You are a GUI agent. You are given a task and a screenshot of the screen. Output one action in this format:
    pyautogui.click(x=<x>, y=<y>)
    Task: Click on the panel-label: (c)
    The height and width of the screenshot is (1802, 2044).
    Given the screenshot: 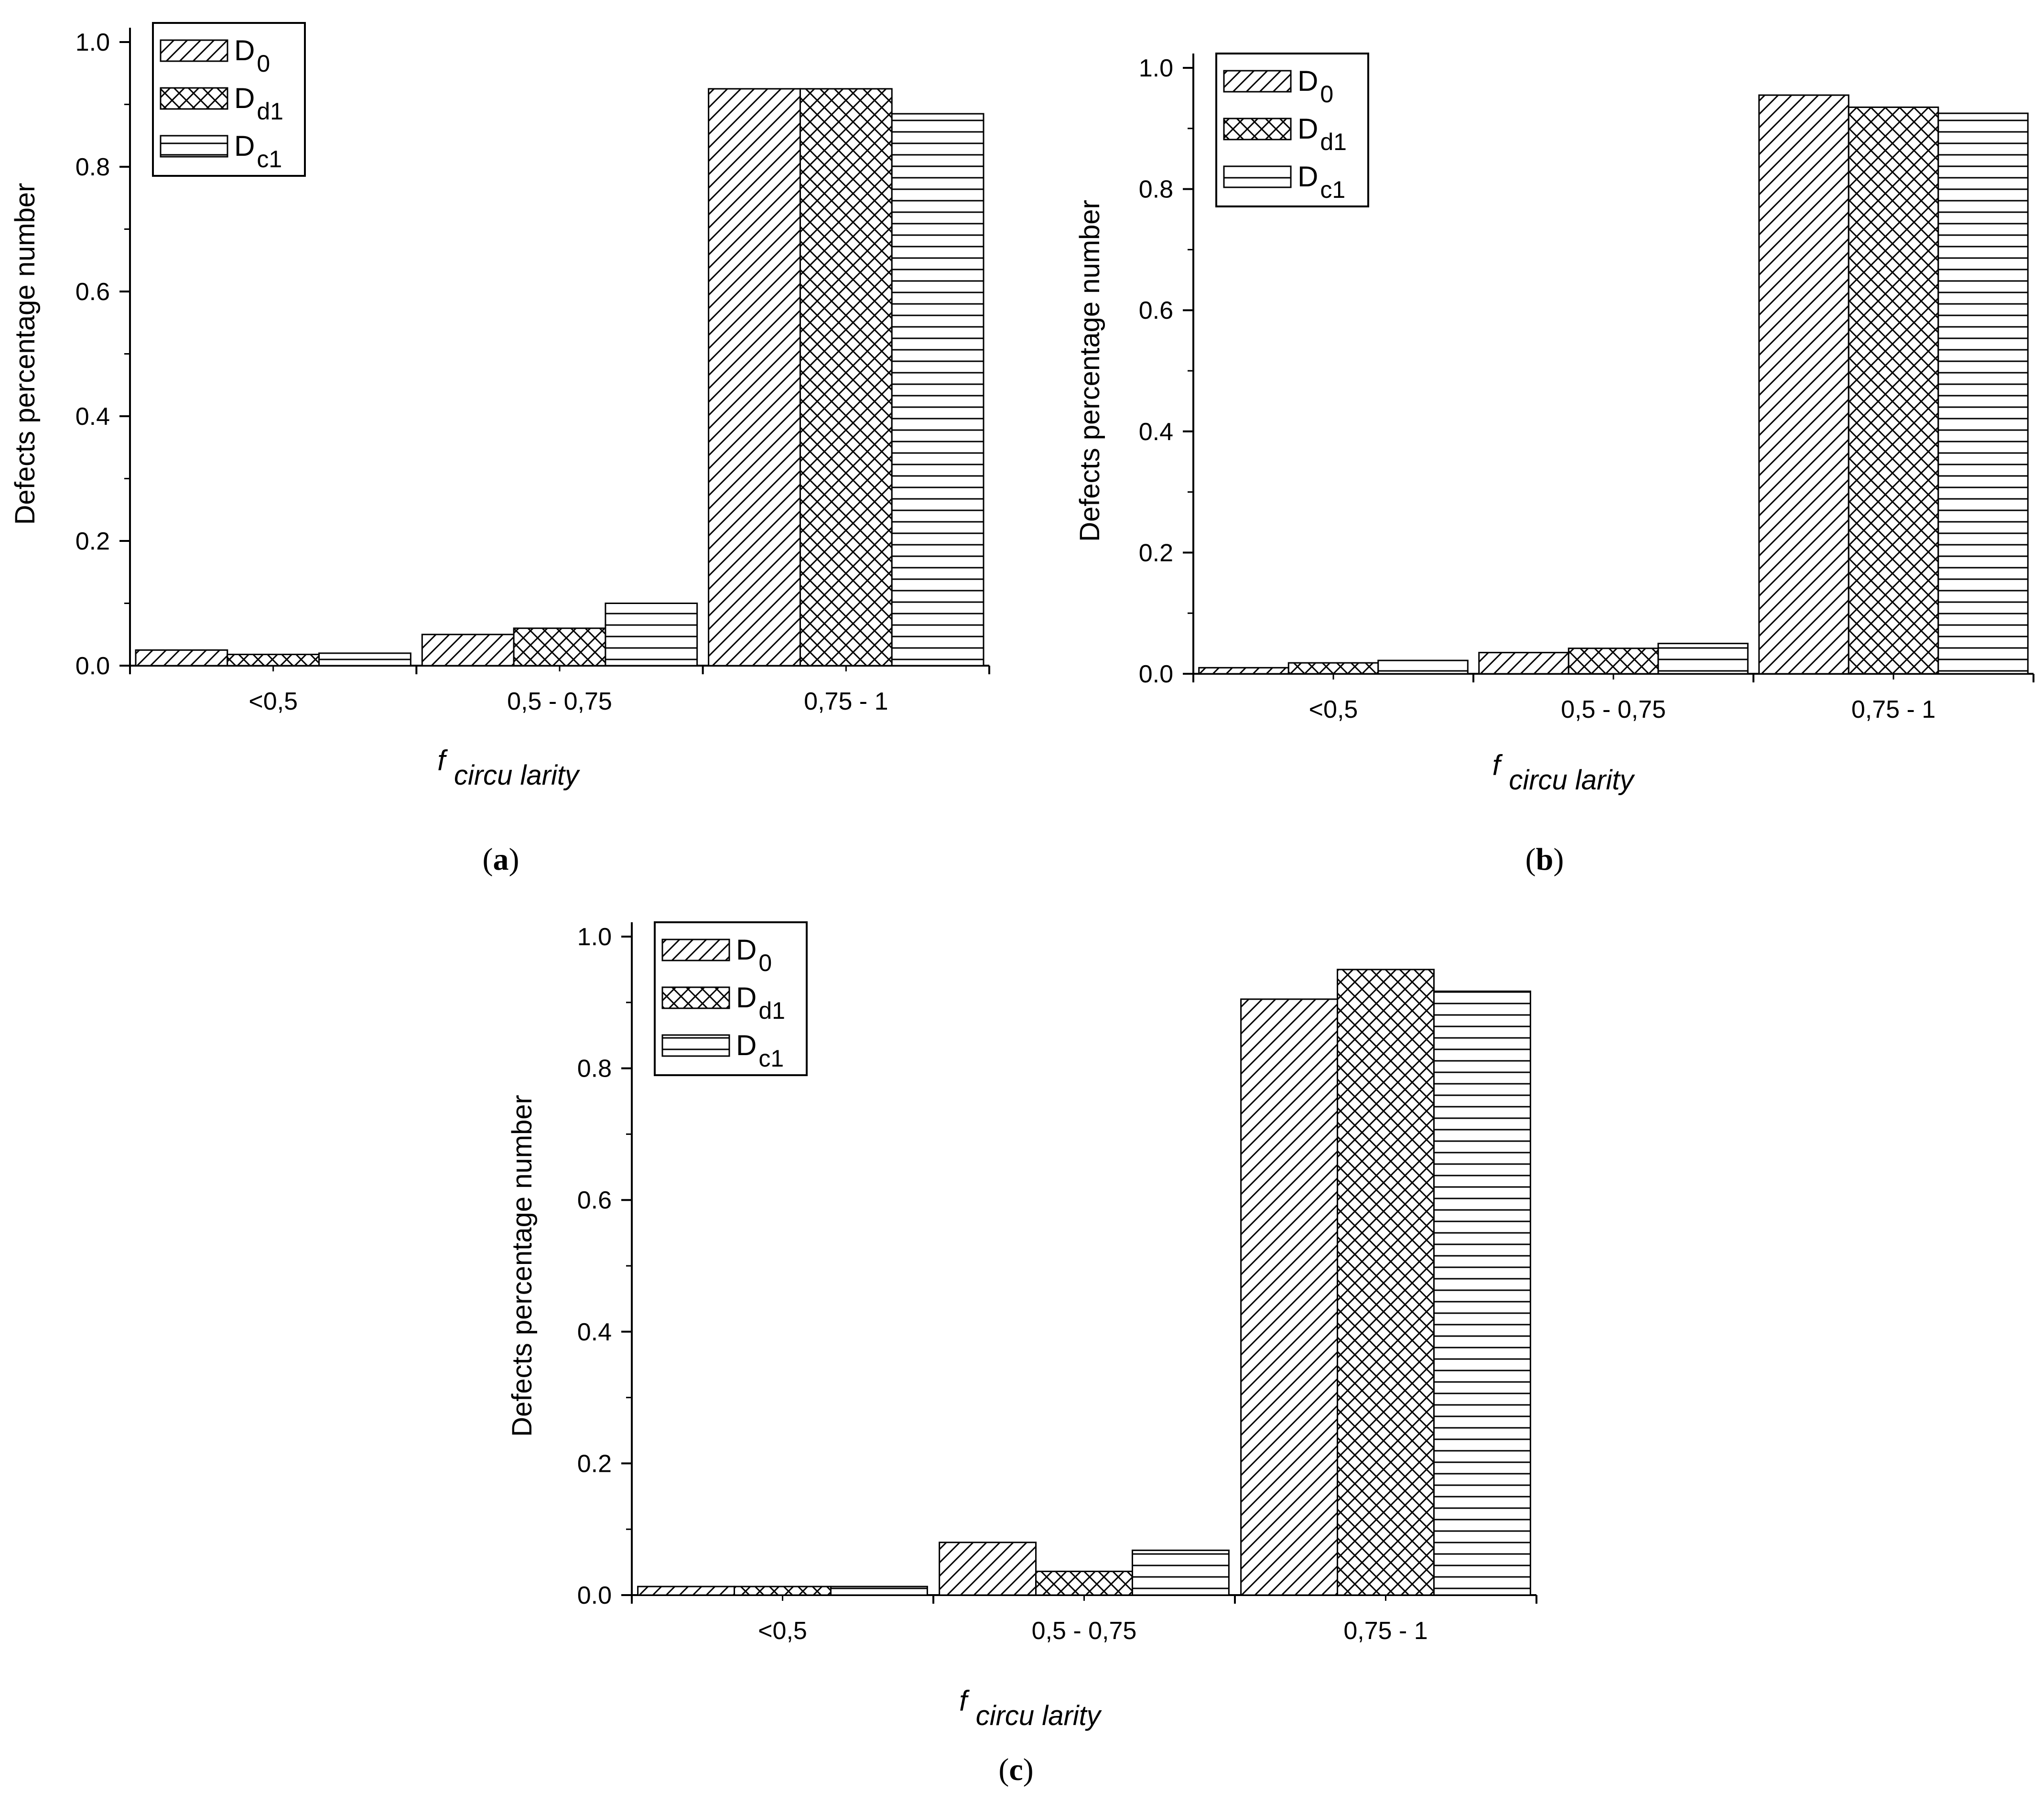 What is the action you would take?
    pyautogui.click(x=1015, y=1769)
    